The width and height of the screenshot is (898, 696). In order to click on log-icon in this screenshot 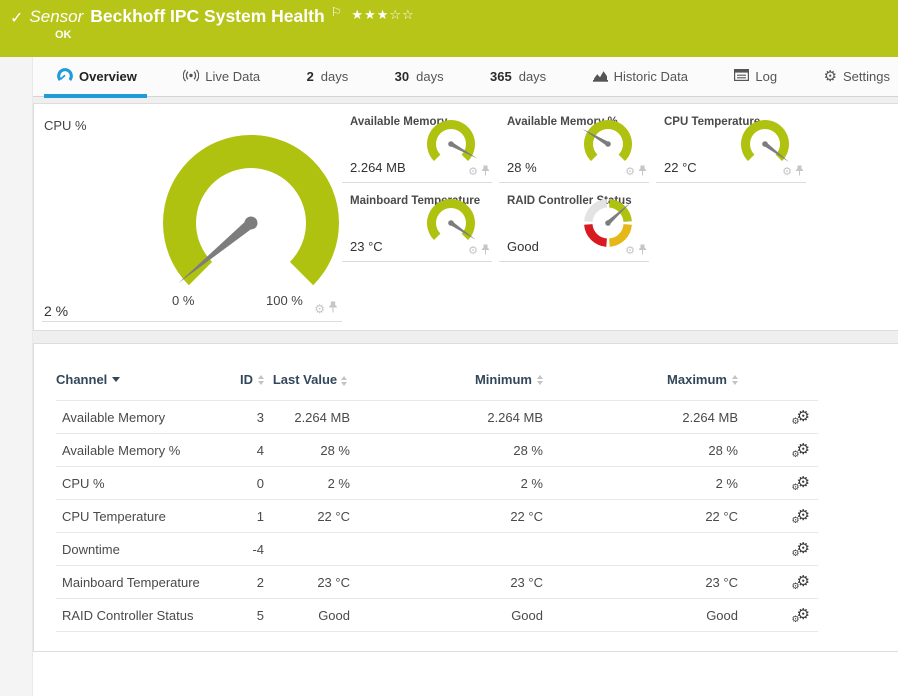, I will do `click(742, 76)`.